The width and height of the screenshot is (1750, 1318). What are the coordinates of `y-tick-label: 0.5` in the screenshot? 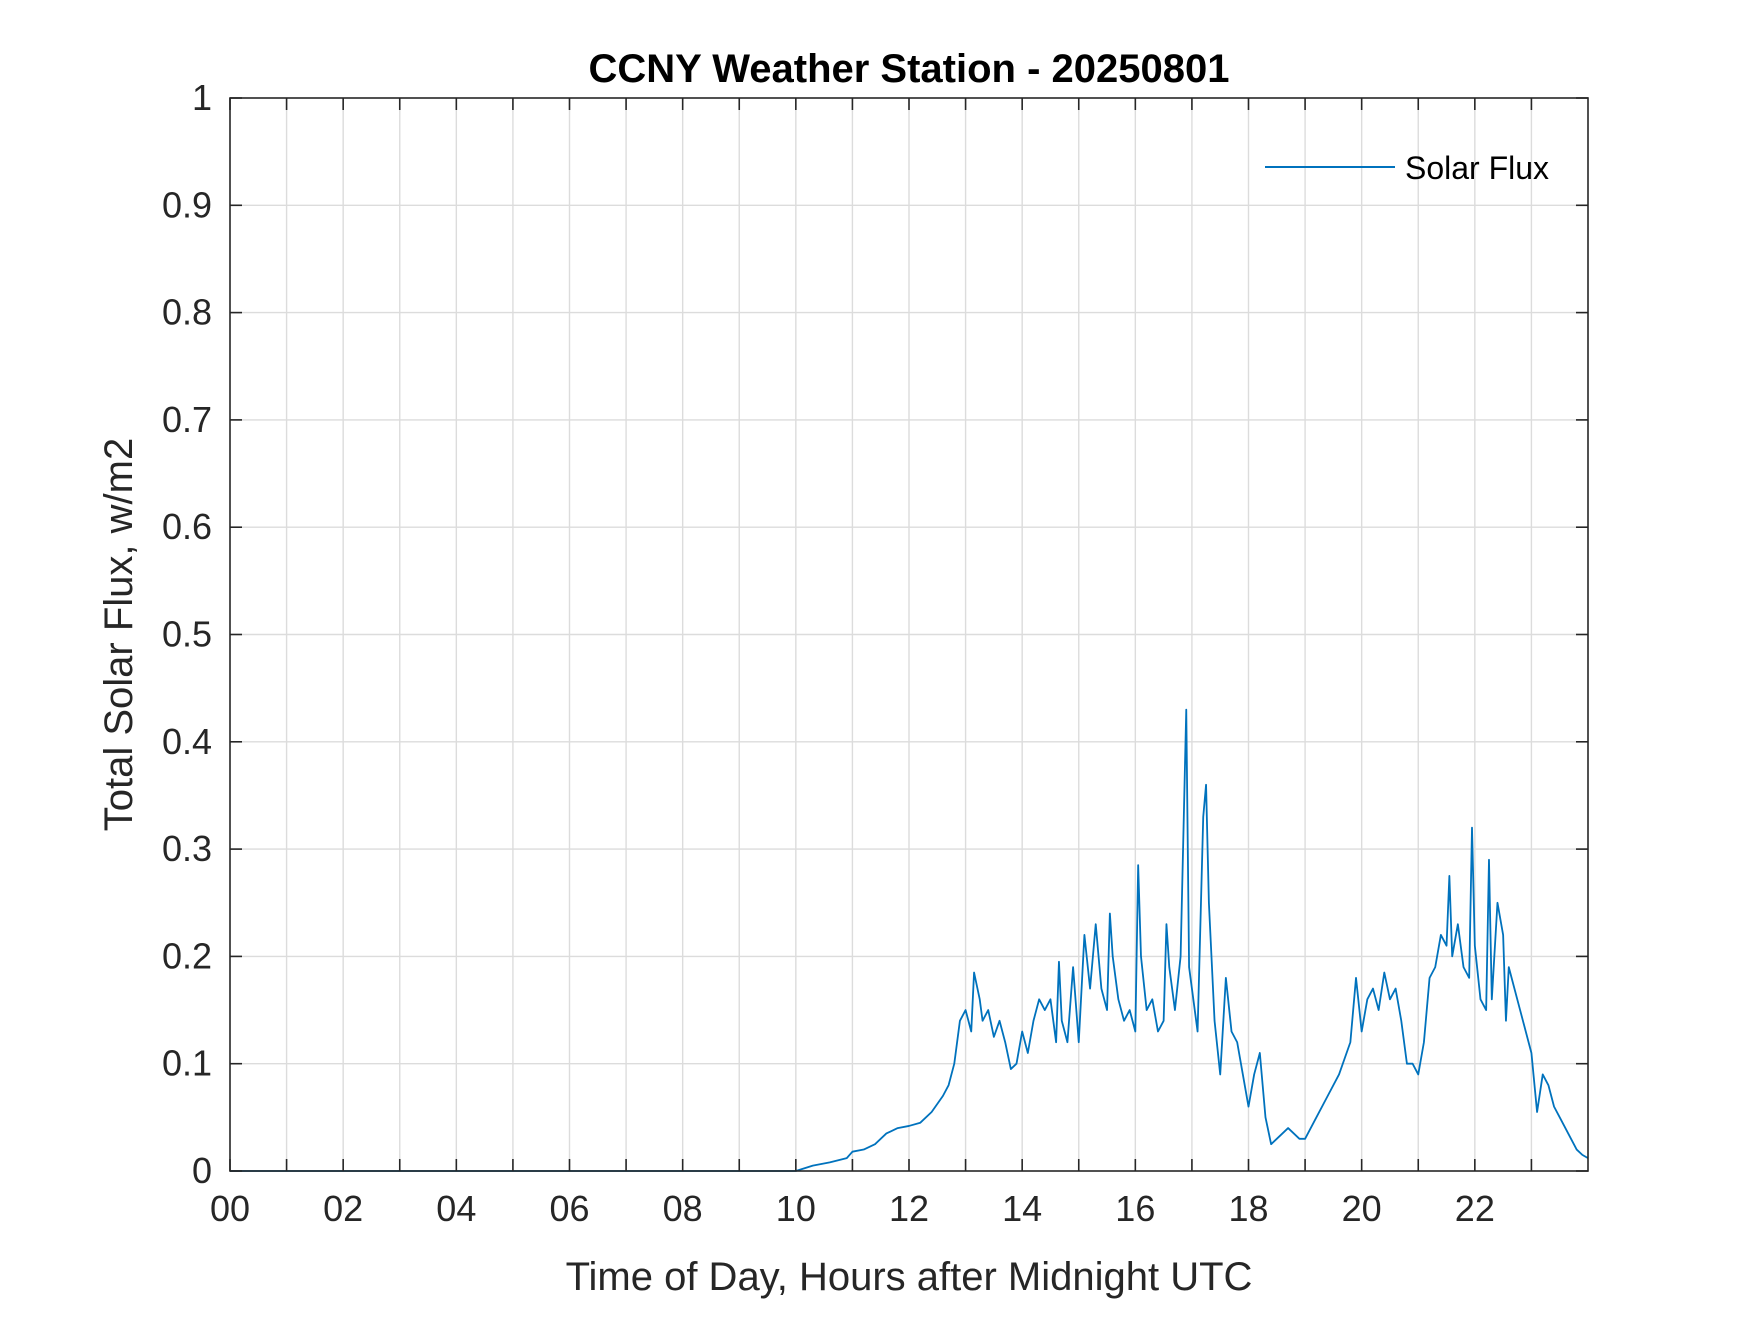 It's located at (187, 634).